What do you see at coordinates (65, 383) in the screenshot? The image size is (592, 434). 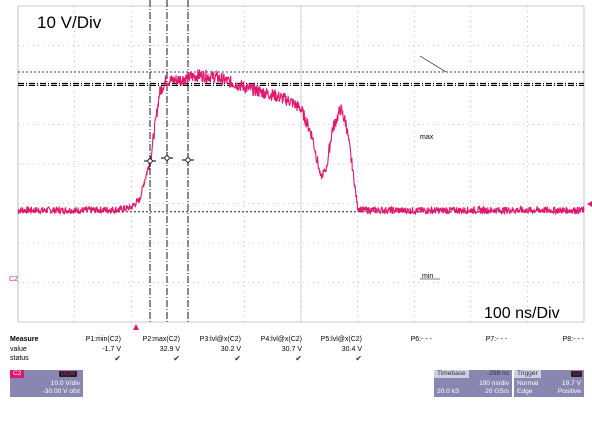 I see `channel-scale: 10.0 V/div` at bounding box center [65, 383].